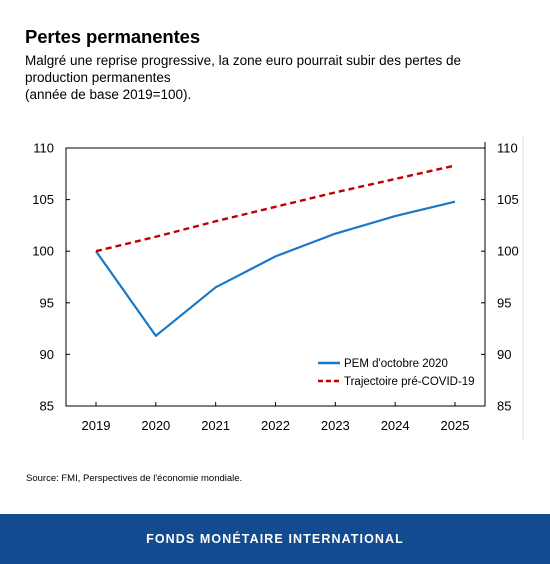 The image size is (550, 564). I want to click on footer-label: FONDS MONÉTAIRE INTERNATIONAL, so click(275, 539).